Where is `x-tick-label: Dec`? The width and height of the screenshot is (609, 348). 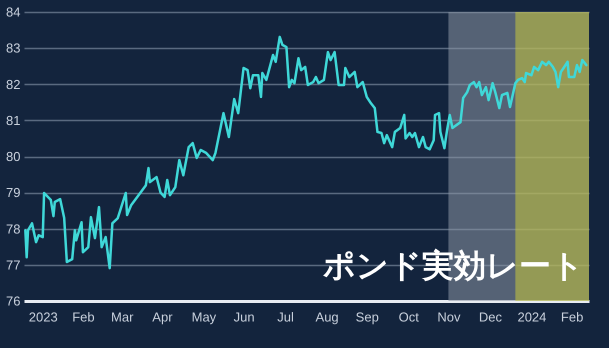 x-tick-label: Dec is located at coordinates (490, 317).